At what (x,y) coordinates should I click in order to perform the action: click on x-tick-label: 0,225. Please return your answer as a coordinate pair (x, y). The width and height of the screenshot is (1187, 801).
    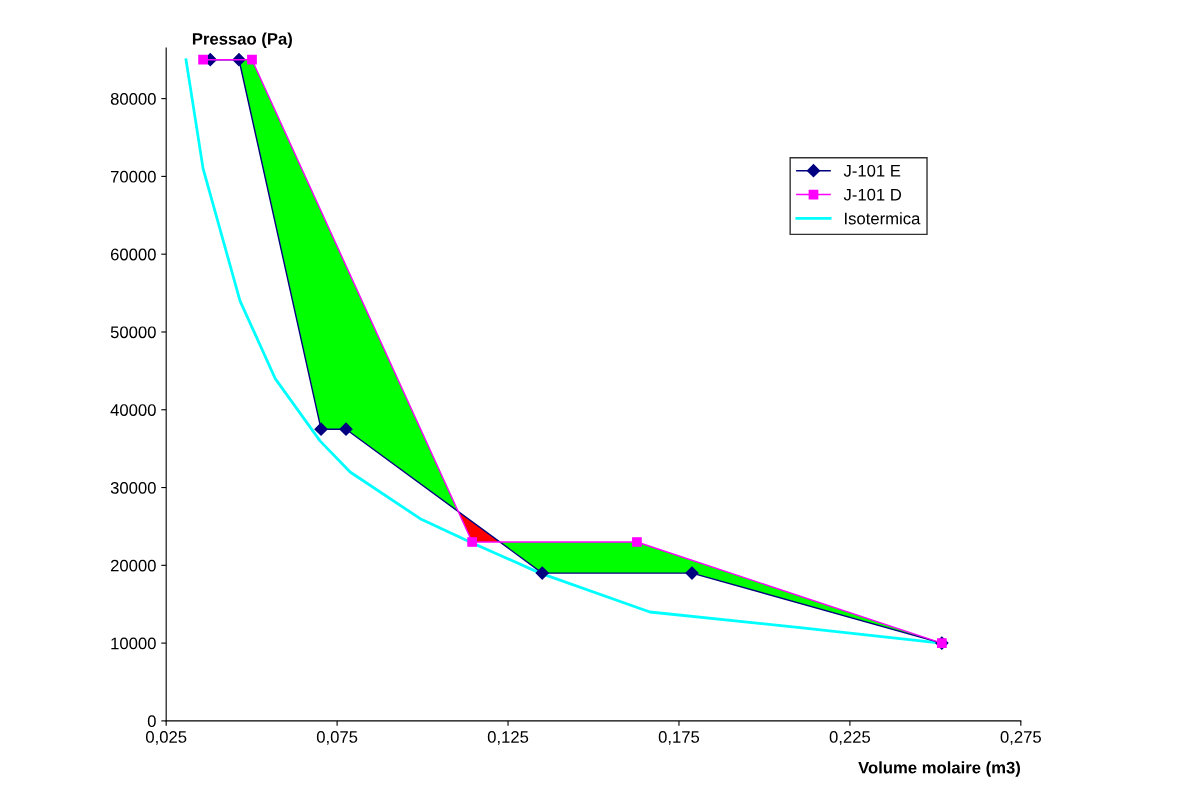
    Looking at the image, I should click on (850, 738).